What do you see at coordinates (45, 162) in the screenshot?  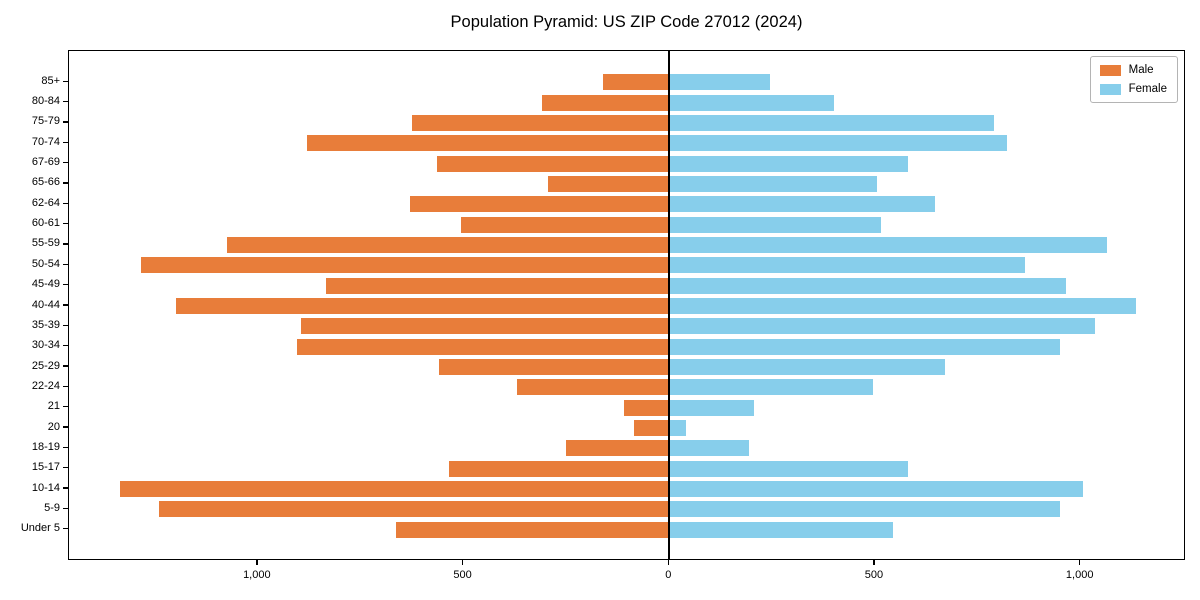 I see `y-tick-label-67-69: 67-69` at bounding box center [45, 162].